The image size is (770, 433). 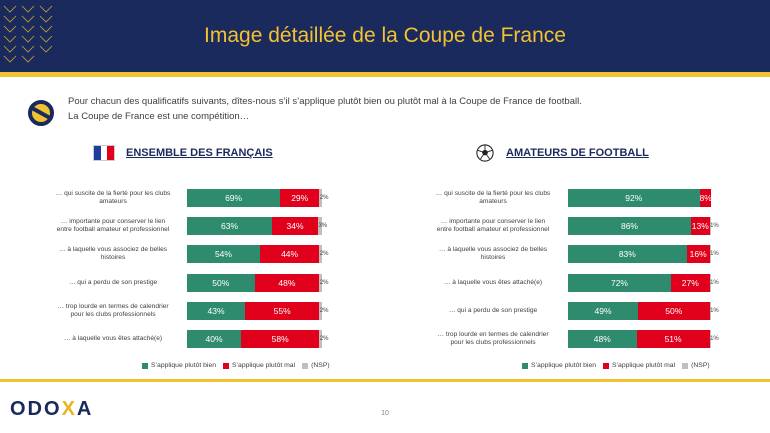 I want to click on bar-segment-bien: 50%, so click(x=221, y=283).